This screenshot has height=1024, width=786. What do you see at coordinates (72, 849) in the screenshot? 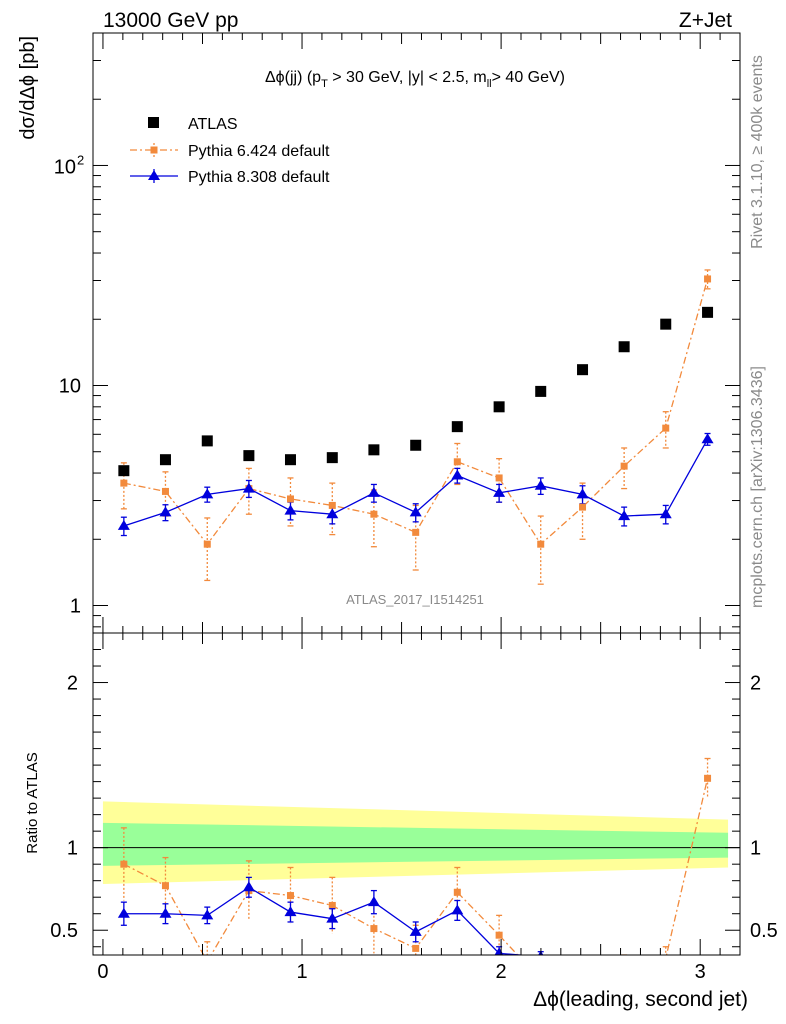
I see `ratio-ytick-label-left: 1` at bounding box center [72, 849].